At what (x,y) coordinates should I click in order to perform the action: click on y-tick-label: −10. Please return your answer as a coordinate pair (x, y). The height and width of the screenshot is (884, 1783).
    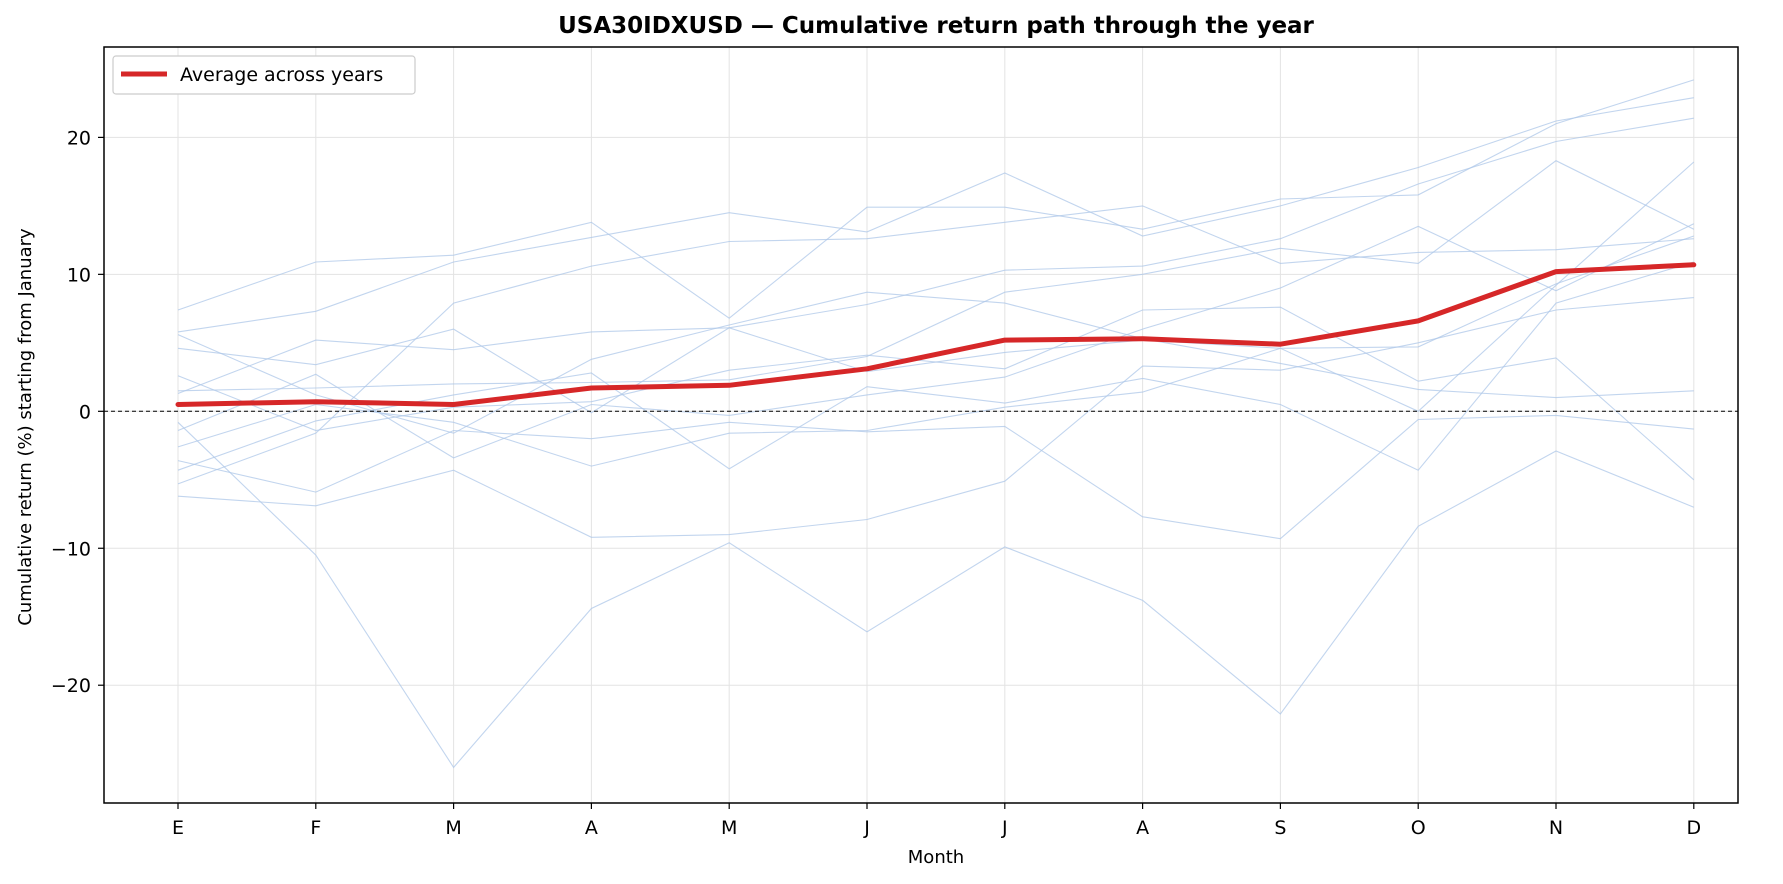
    Looking at the image, I should click on (71, 549).